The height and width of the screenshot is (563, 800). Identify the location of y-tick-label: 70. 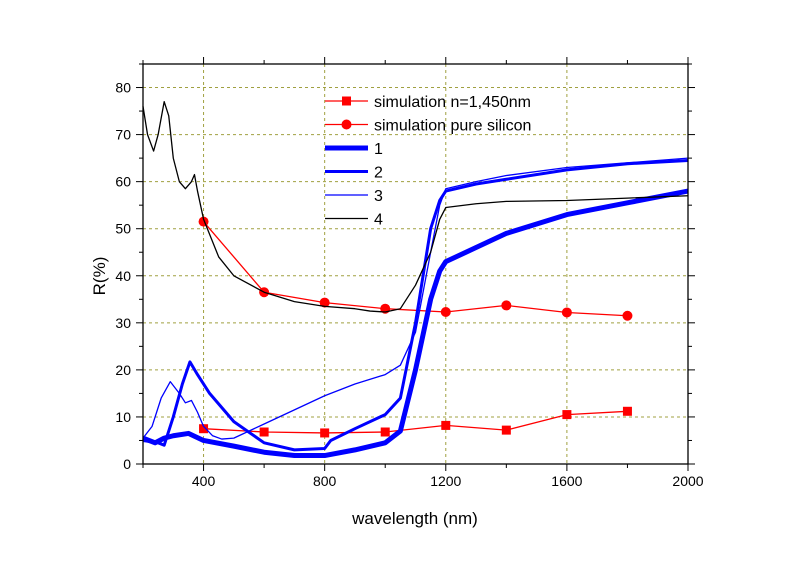
(123, 135).